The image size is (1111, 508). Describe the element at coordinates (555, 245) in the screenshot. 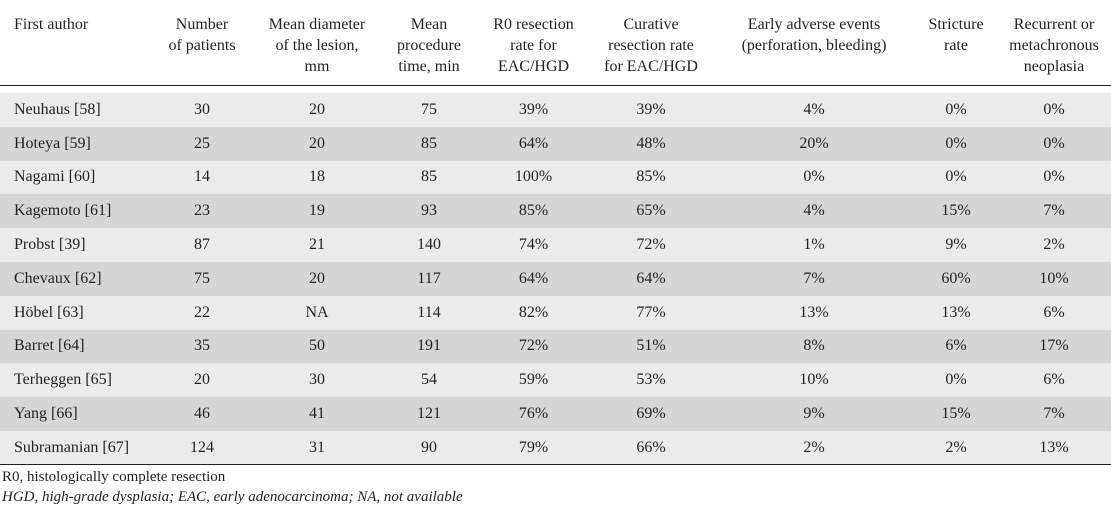

I see `table-row: Probst [39] 87 21 140 74% 72% 1% 9% 2%` at that location.